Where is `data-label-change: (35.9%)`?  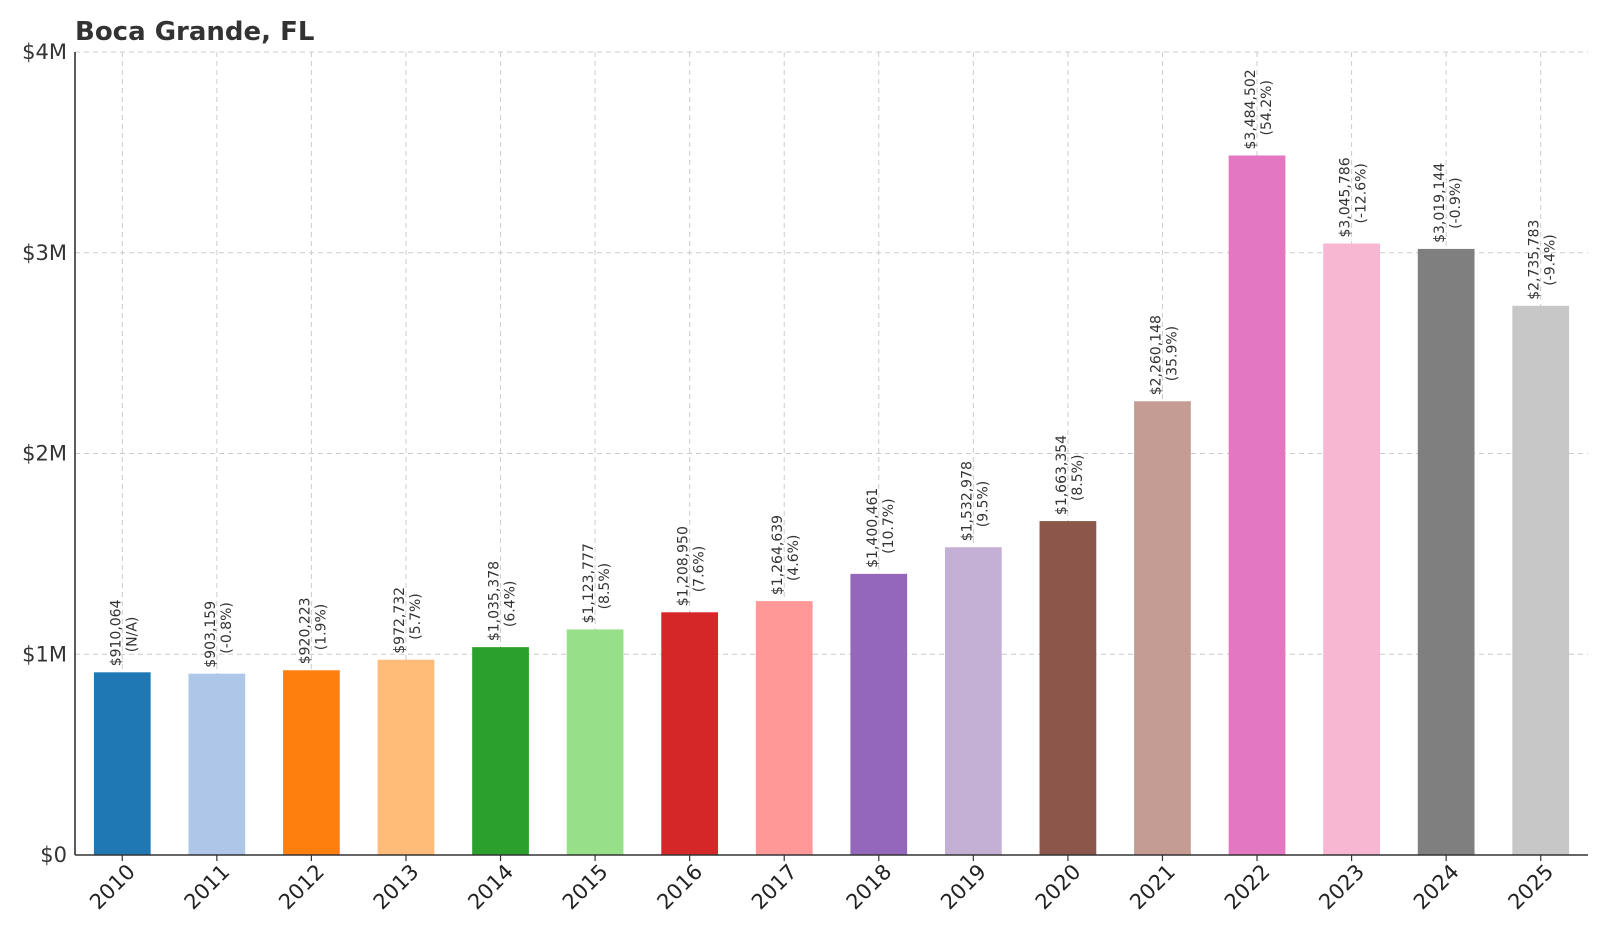
data-label-change: (35.9%) is located at coordinates (1172, 353).